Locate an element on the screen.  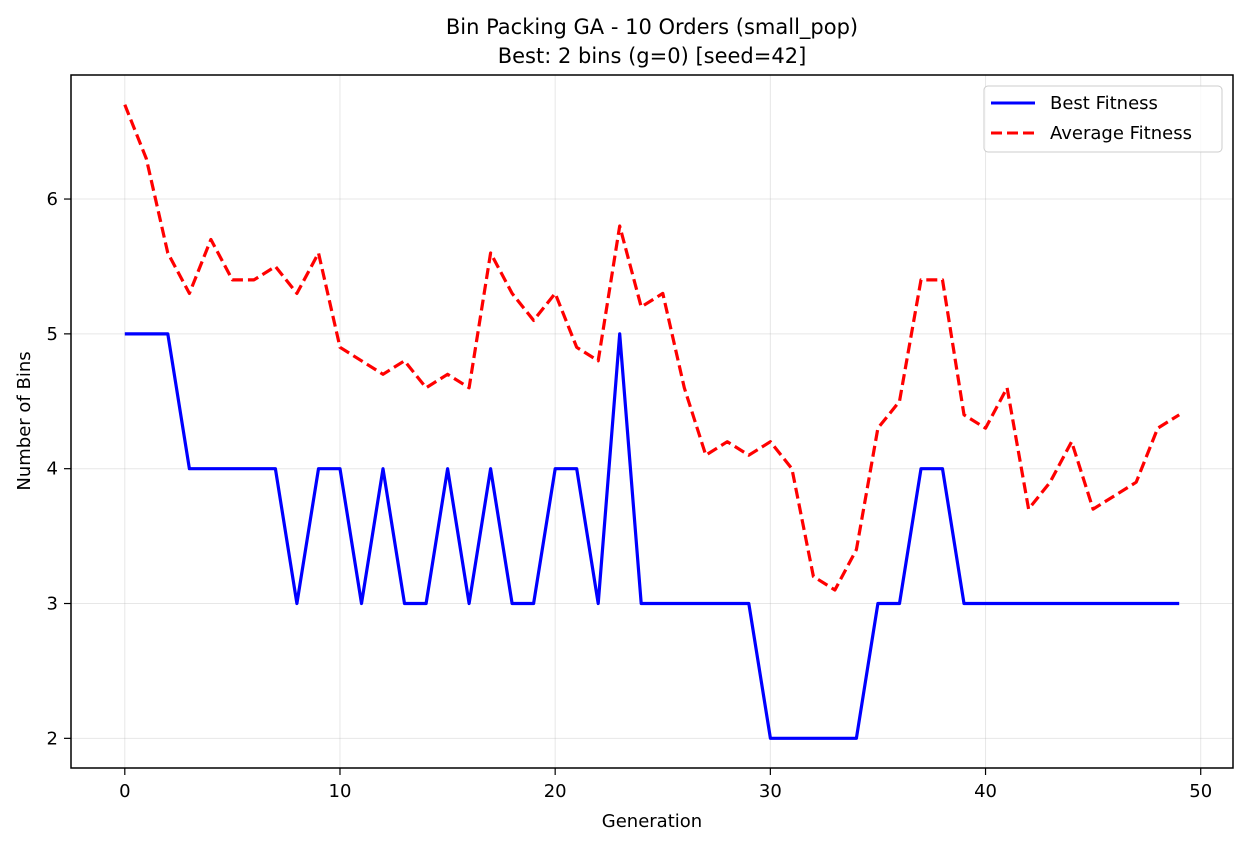
x-tick-label: 30 is located at coordinates (770, 791).